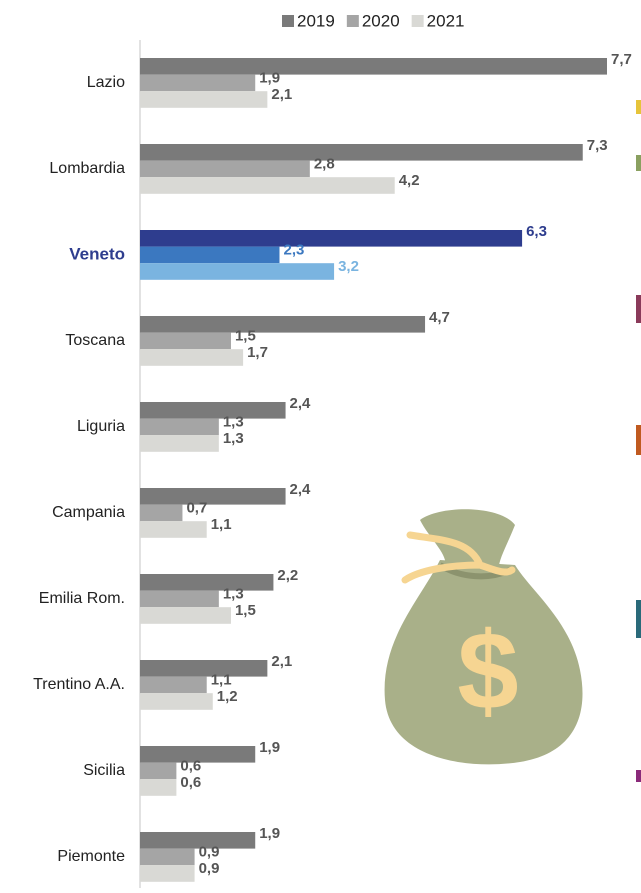 The height and width of the screenshot is (893, 641). I want to click on category-label: Emilia Rom., so click(82, 598).